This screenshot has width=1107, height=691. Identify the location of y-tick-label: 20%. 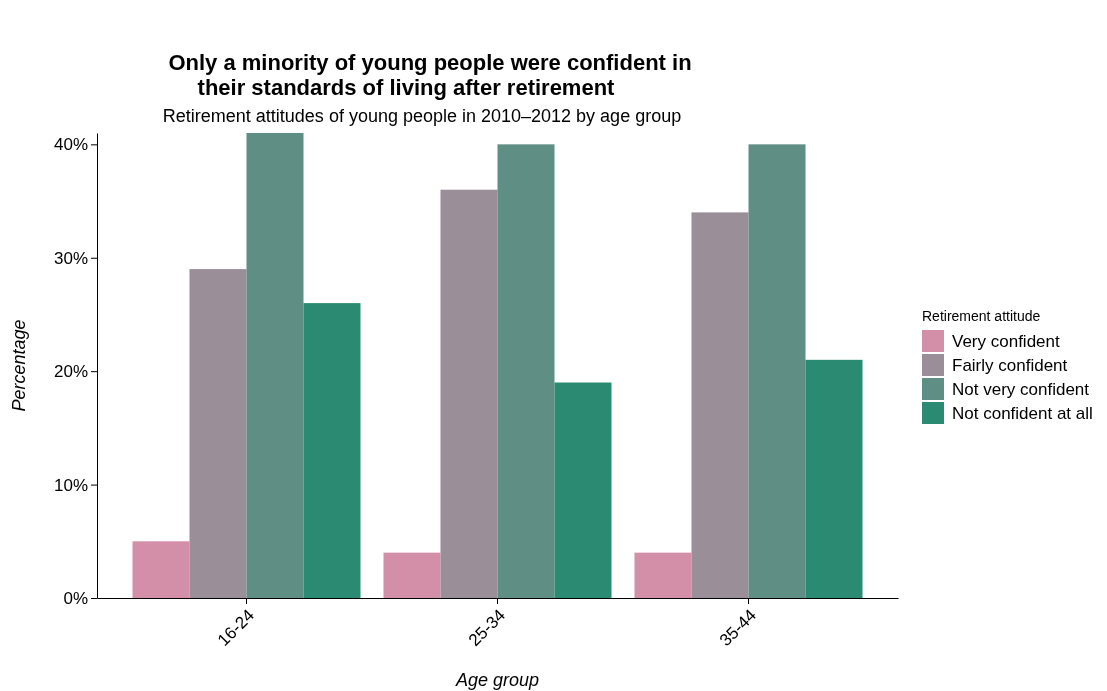
(70, 372).